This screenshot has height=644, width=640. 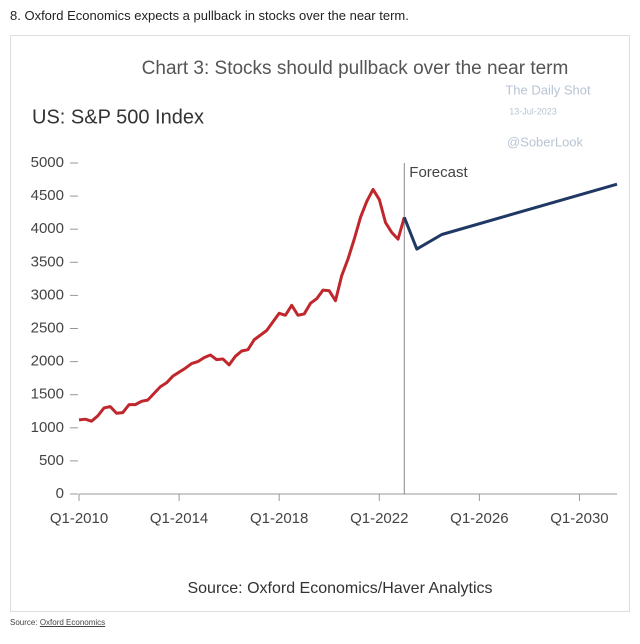 I want to click on watermark: The Daily Shot, so click(x=548, y=89).